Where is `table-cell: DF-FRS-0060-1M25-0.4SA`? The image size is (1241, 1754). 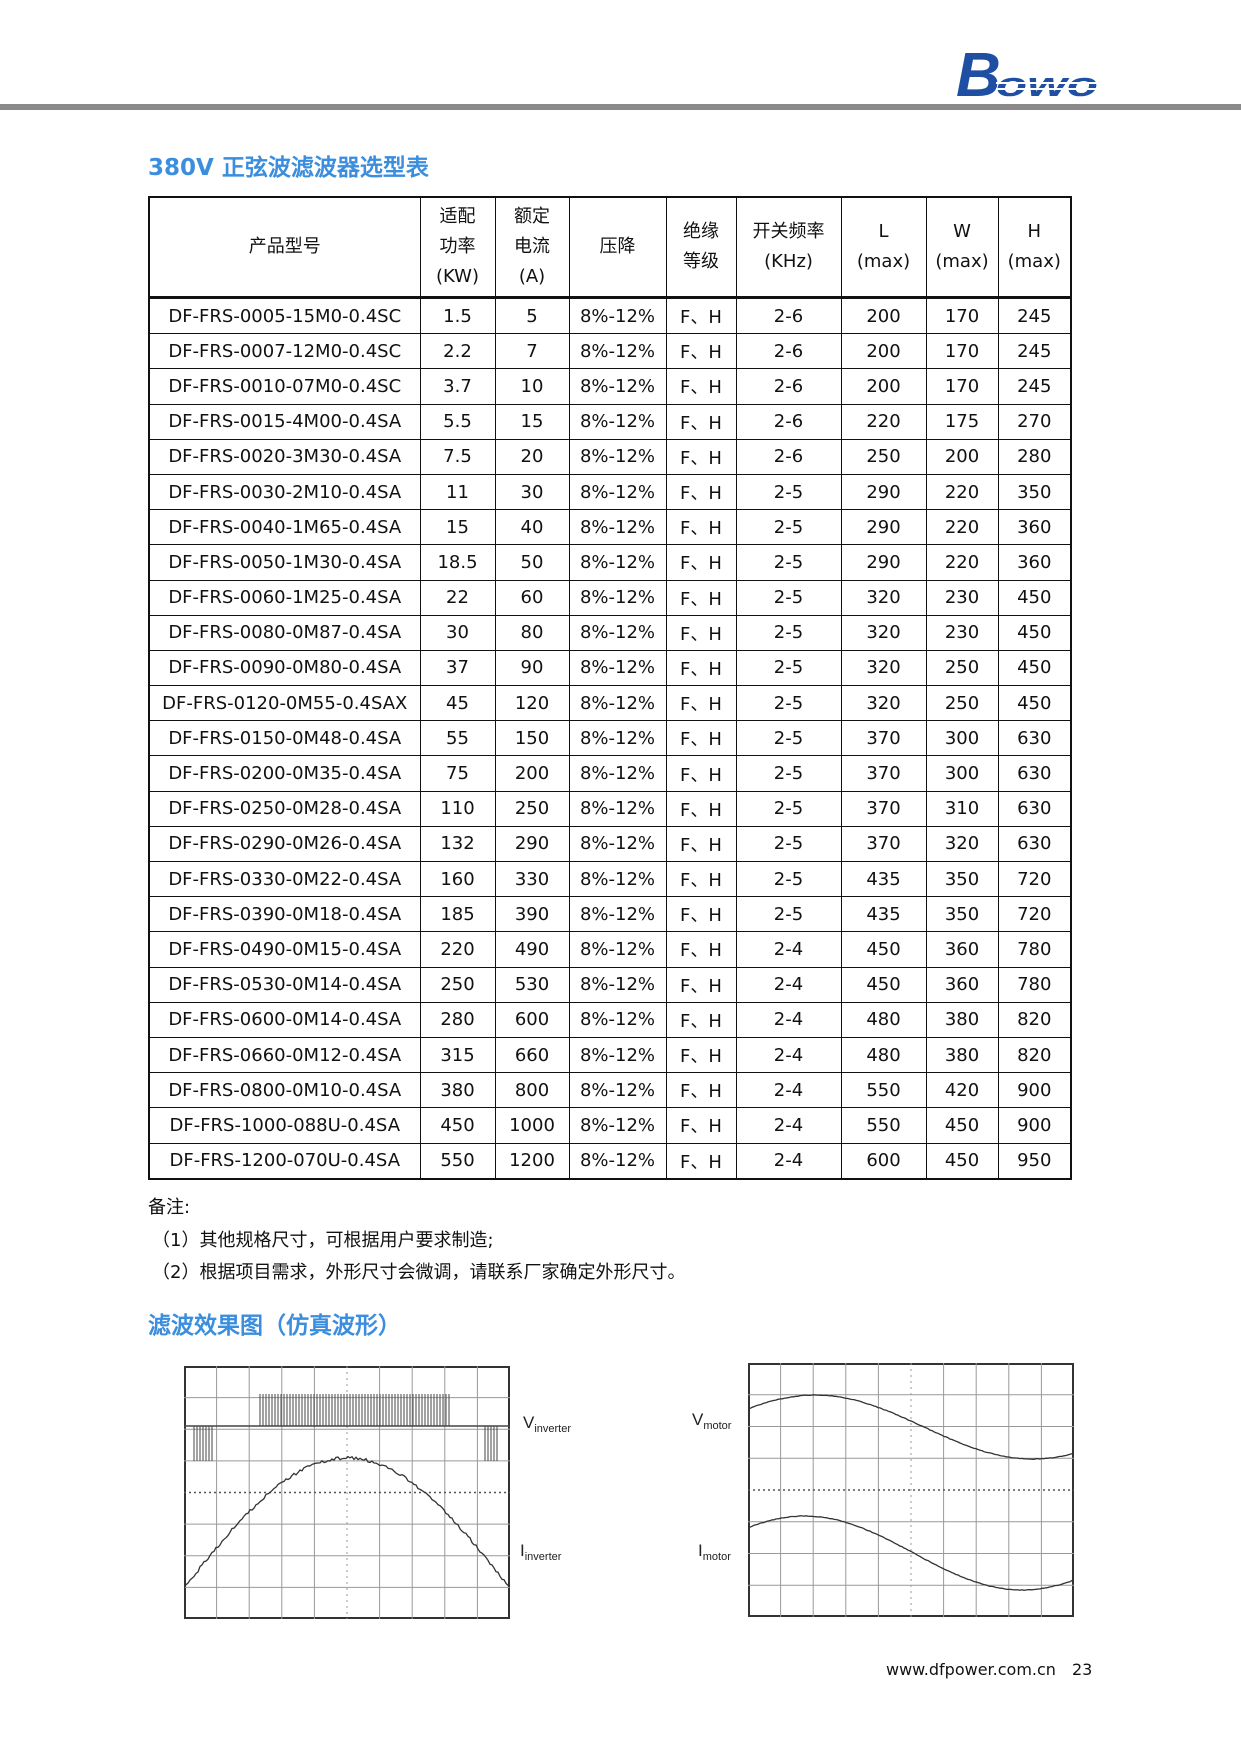 table-cell: DF-FRS-0060-1M25-0.4SA is located at coordinates (284, 597).